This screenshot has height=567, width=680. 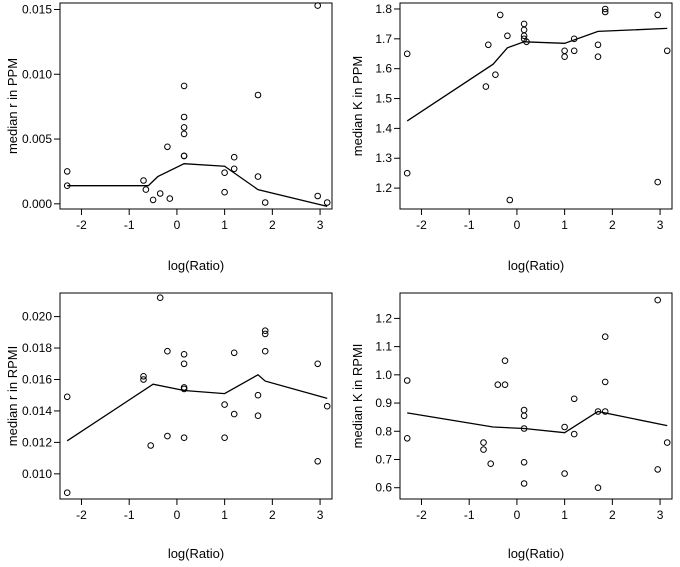 I want to click on y-tick-label: 0.015, so click(x=37, y=9).